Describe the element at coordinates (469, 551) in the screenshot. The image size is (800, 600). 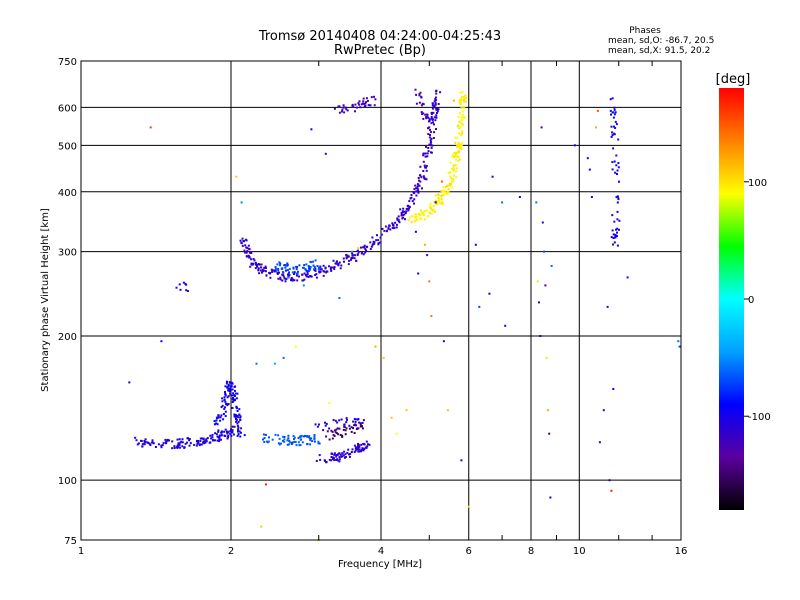
I see `x-tick-label: 6` at that location.